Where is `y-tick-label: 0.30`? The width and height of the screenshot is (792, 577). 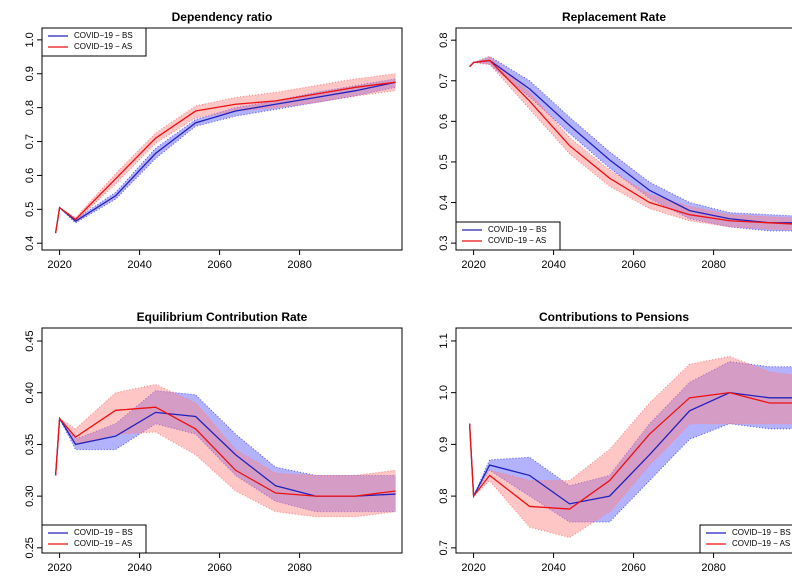 y-tick-label: 0.30 is located at coordinates (30, 495).